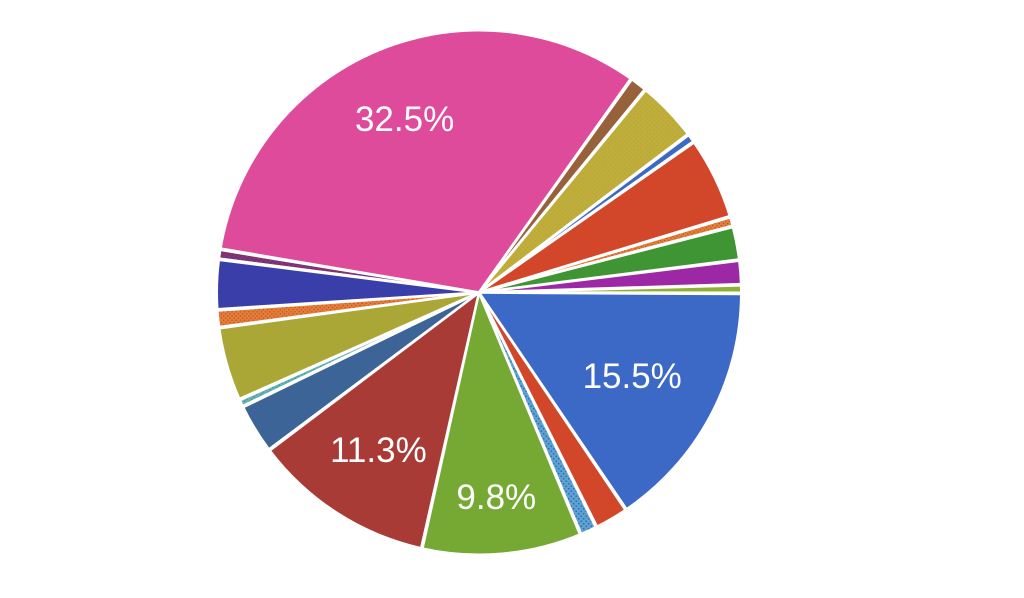 The width and height of the screenshot is (1024, 598). Describe the element at coordinates (378, 450) in the screenshot. I see `svg-text: 11.3%` at that location.